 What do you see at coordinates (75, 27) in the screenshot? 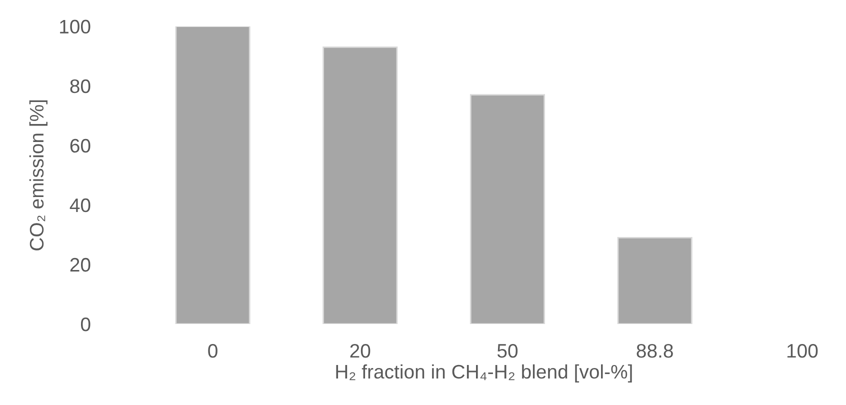
I see `y-tick-label: 100` at bounding box center [75, 27].